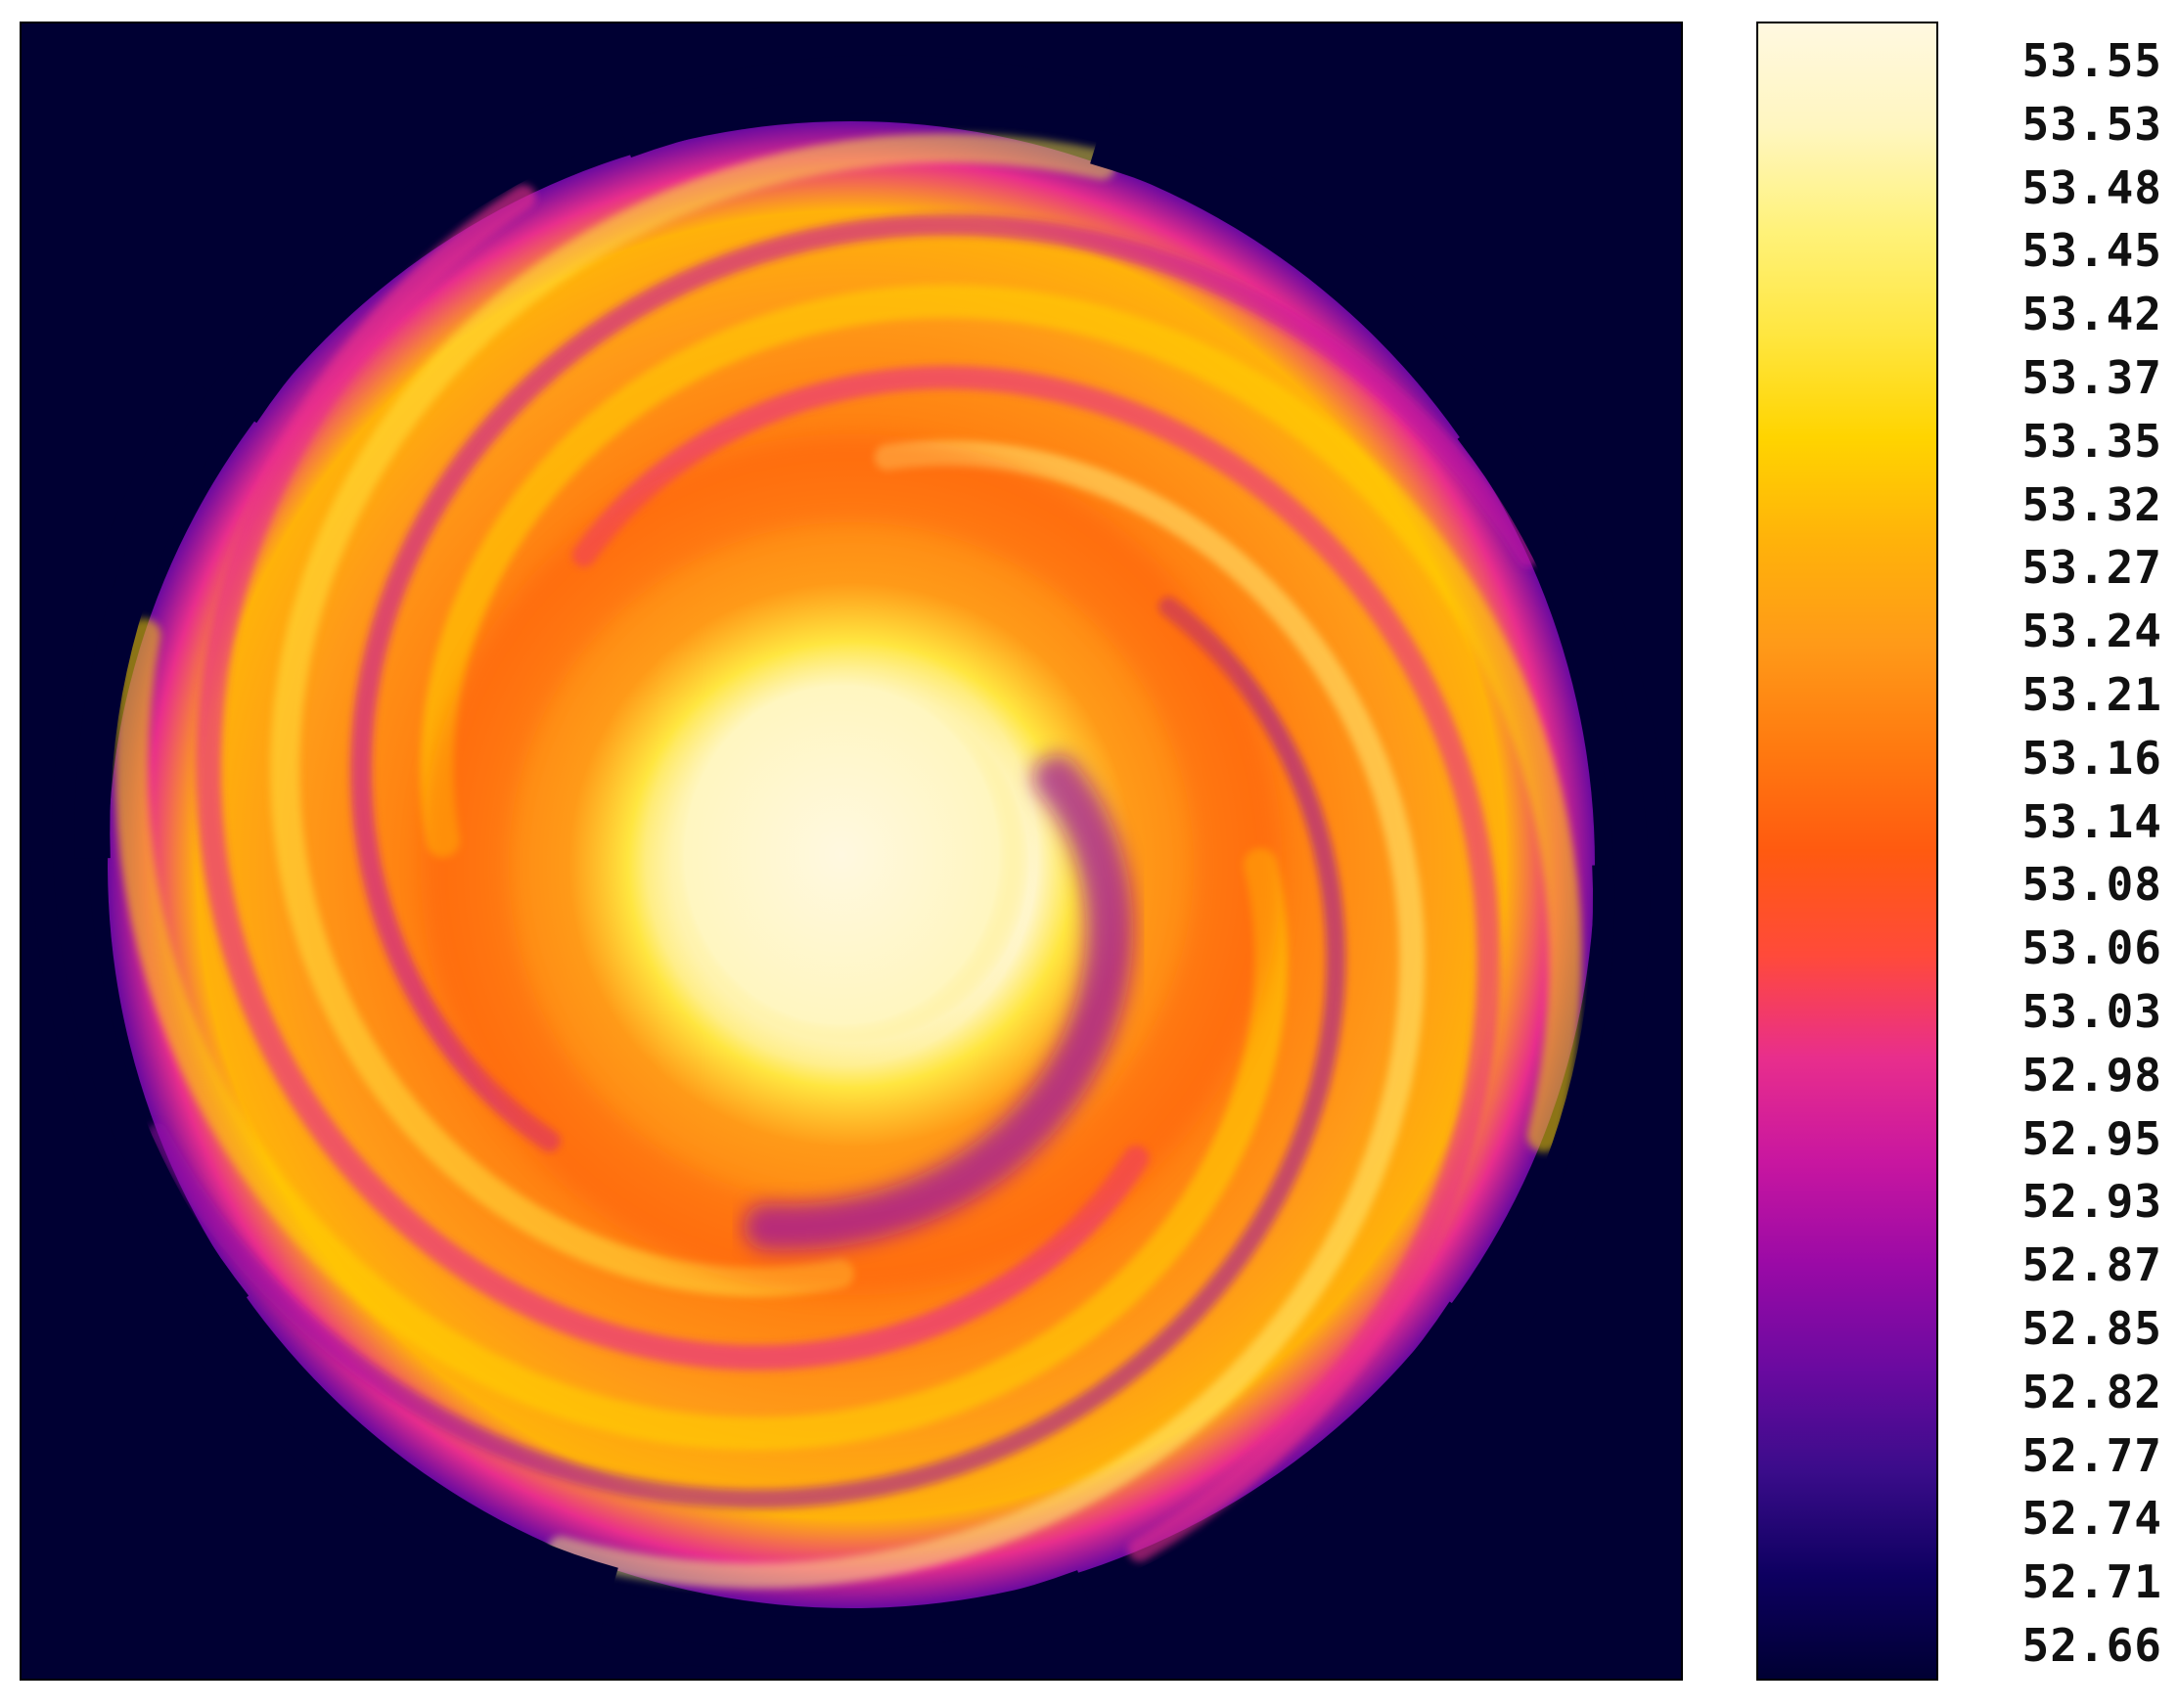 Image resolution: width=2178 pixels, height=1708 pixels. I want to click on colorbar-tick-label: 53.32, so click(2091, 504).